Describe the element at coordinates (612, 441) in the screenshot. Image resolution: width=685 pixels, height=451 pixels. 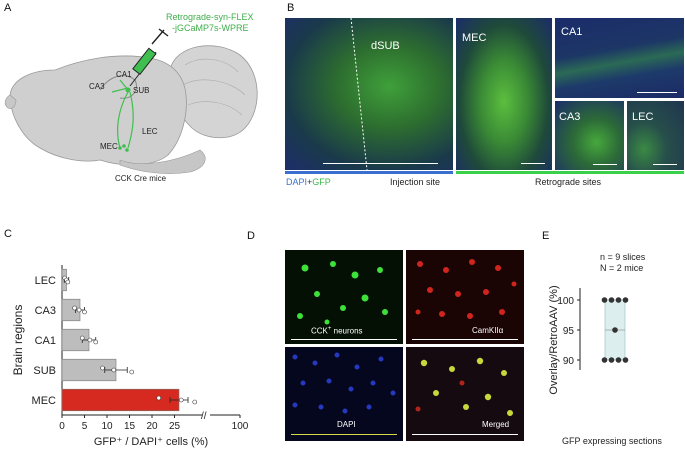
I see `x-axis-label: GFP expressing sections` at that location.